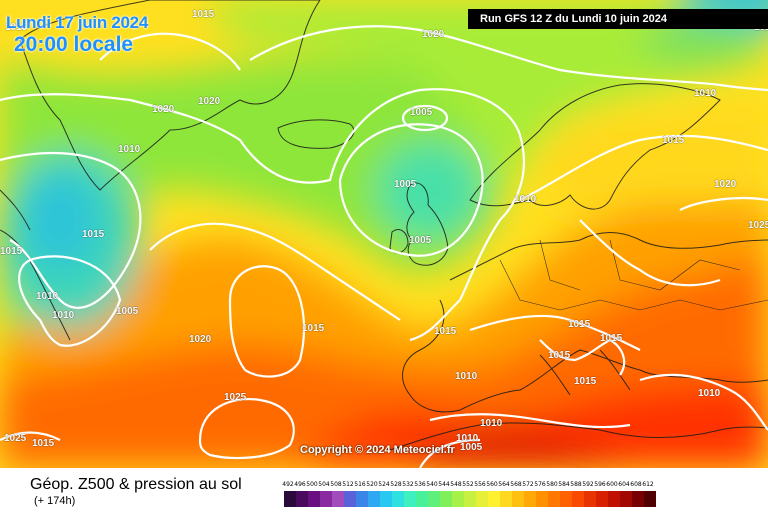 This screenshot has width=768, height=512. I want to click on scale-tick-label: 584, so click(564, 484).